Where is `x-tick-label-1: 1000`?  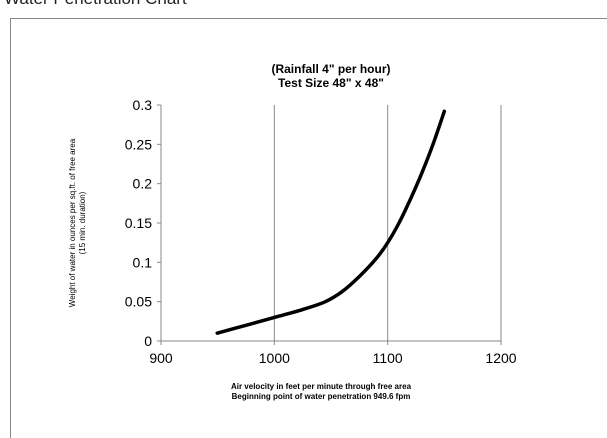 x-tick-label-1: 1000 is located at coordinates (274, 358).